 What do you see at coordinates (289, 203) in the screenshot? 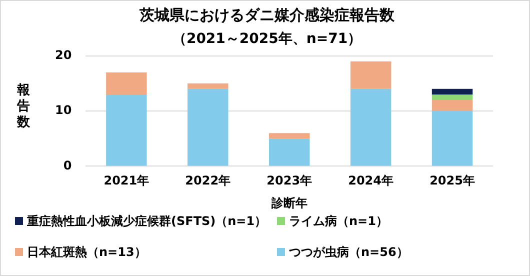
I see `x-axis-title: 診断年` at bounding box center [289, 203].